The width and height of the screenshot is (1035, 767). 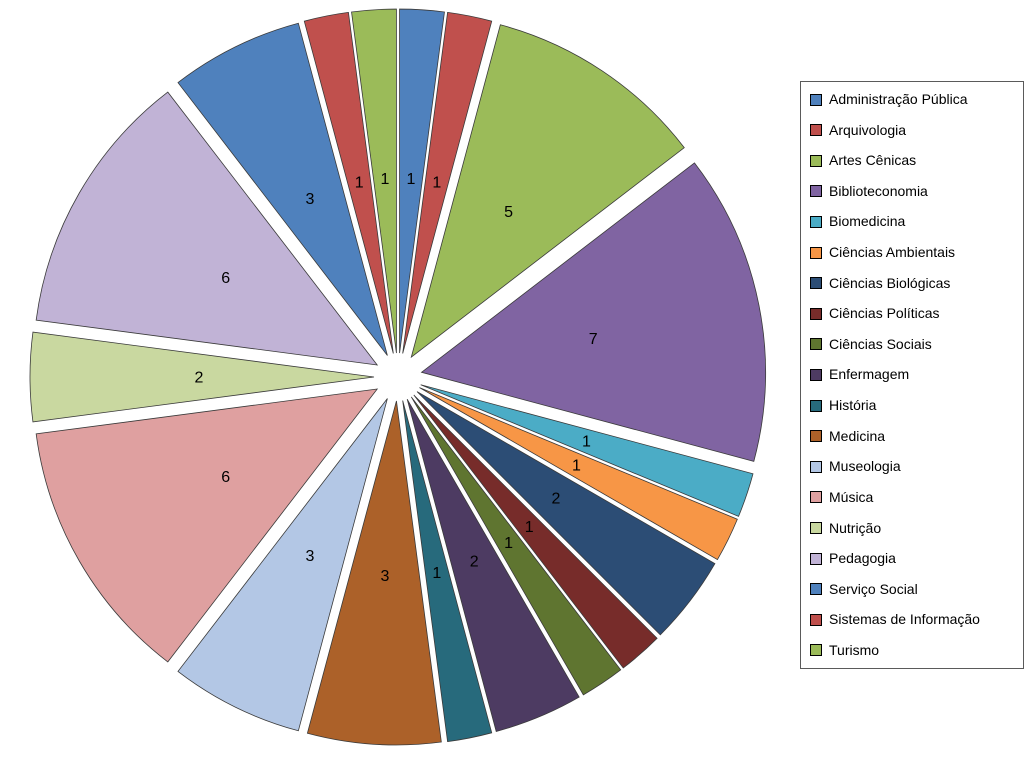 What do you see at coordinates (853, 405) in the screenshot?
I see `legend-label: História` at bounding box center [853, 405].